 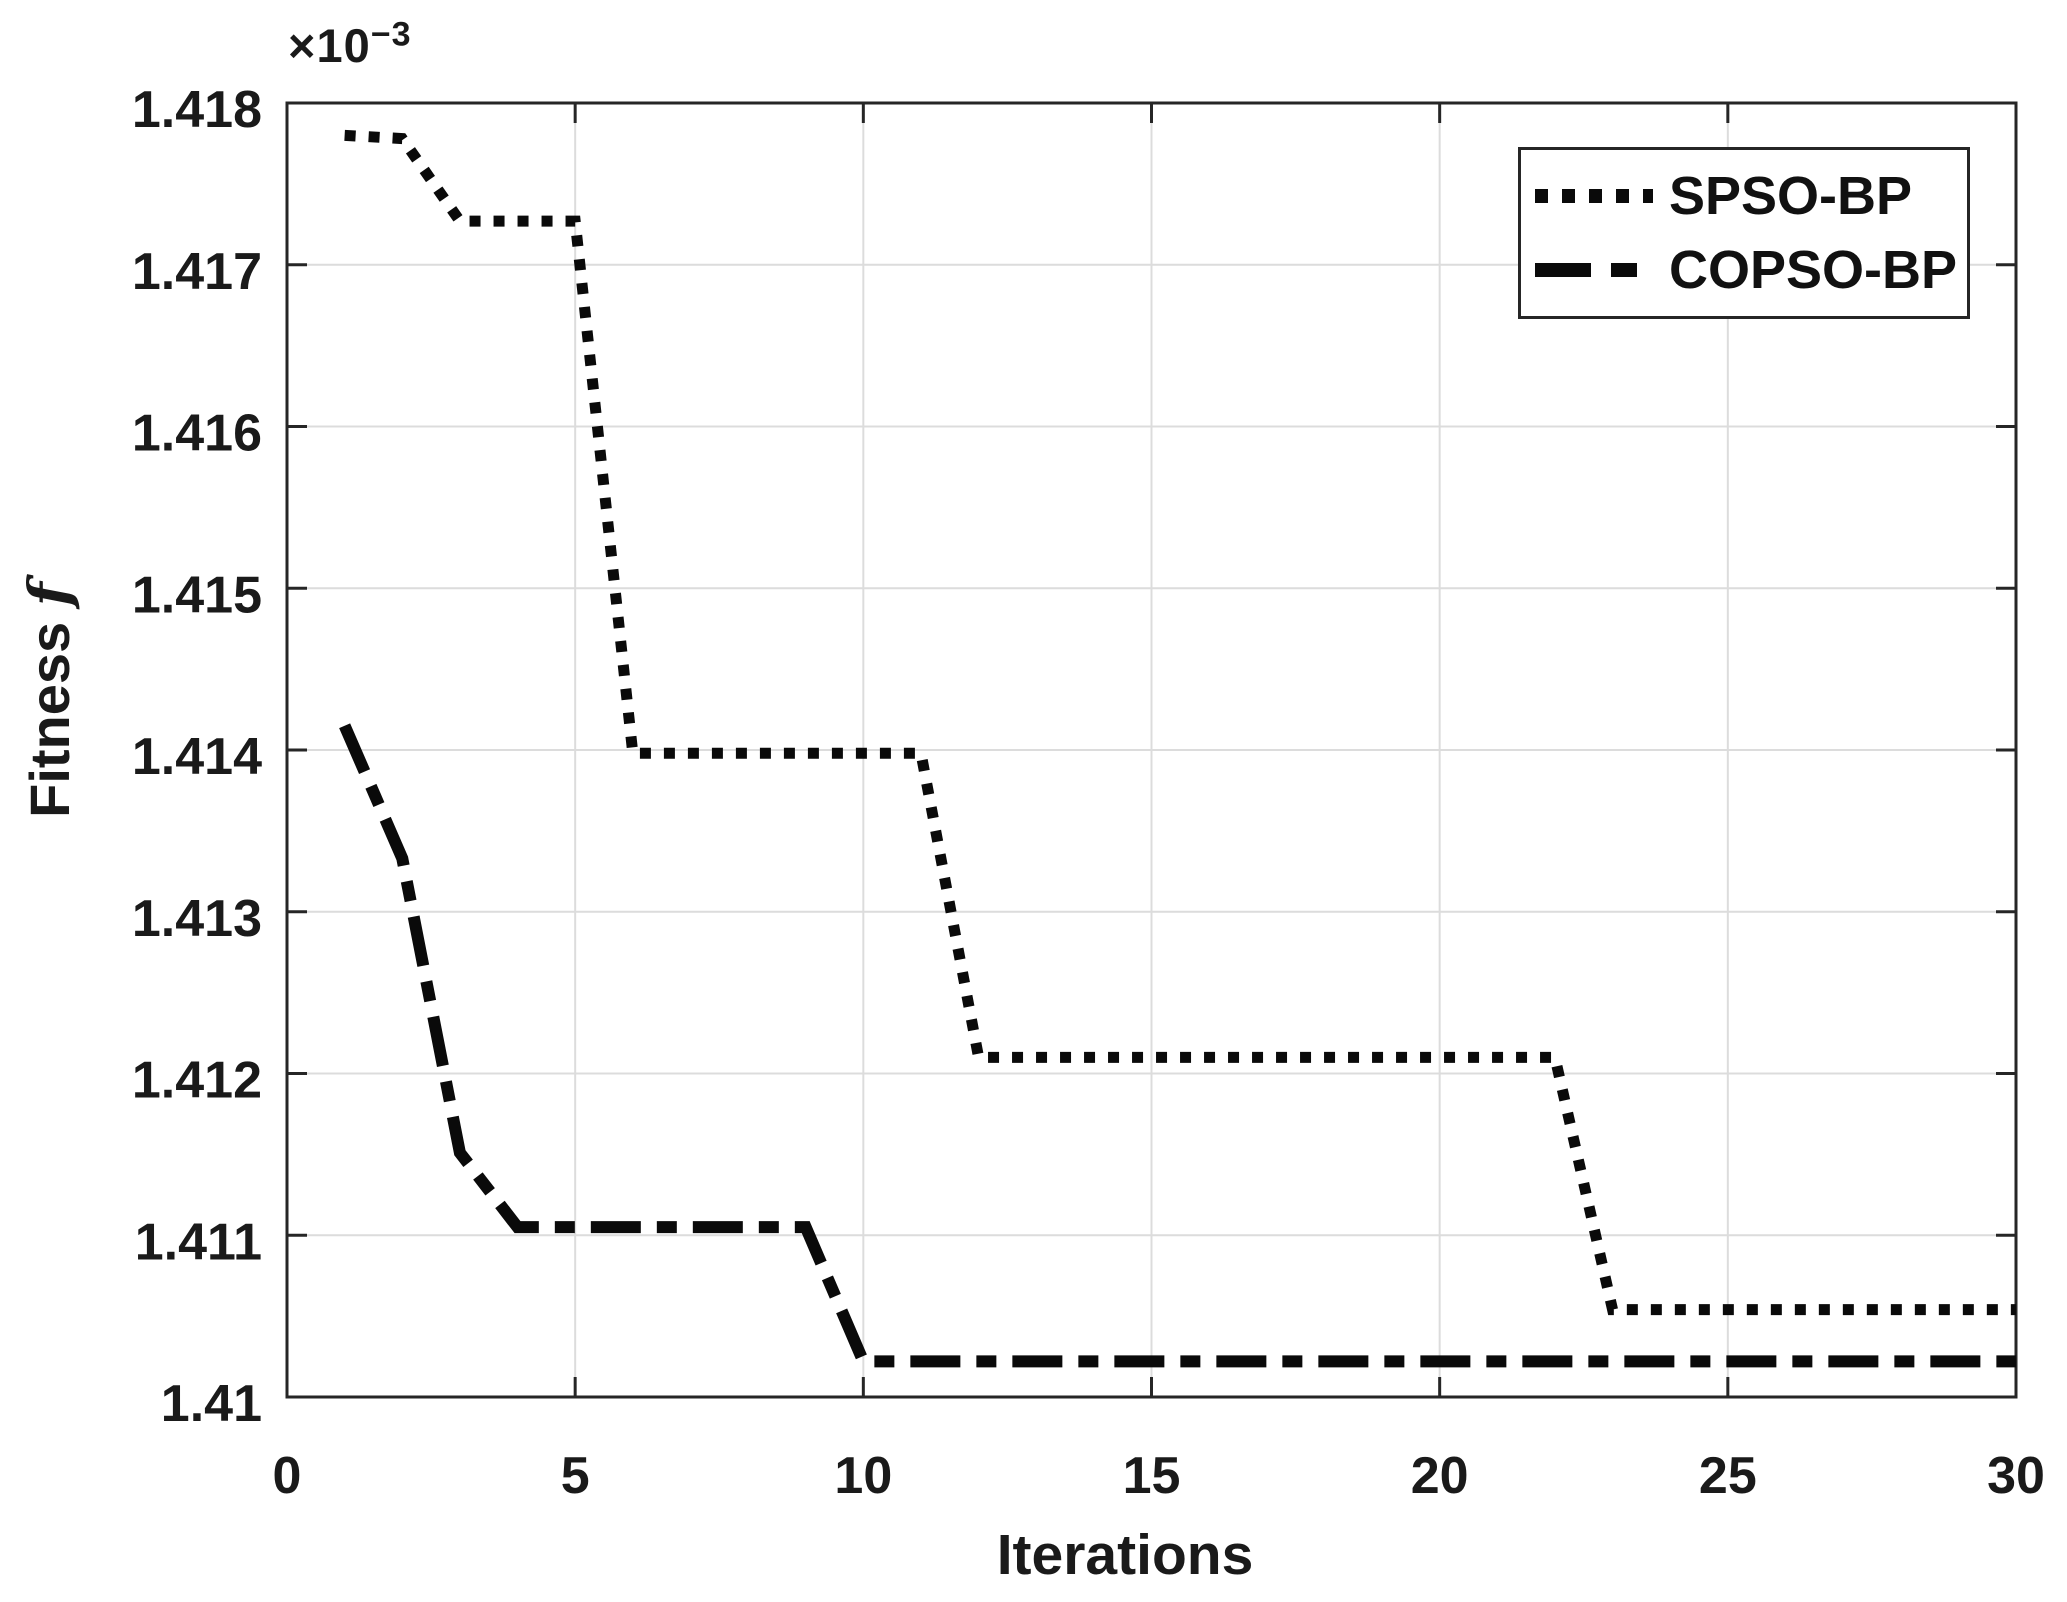 I want to click on legend: SPSO-BP COPSO-BP, so click(x=1744, y=233).